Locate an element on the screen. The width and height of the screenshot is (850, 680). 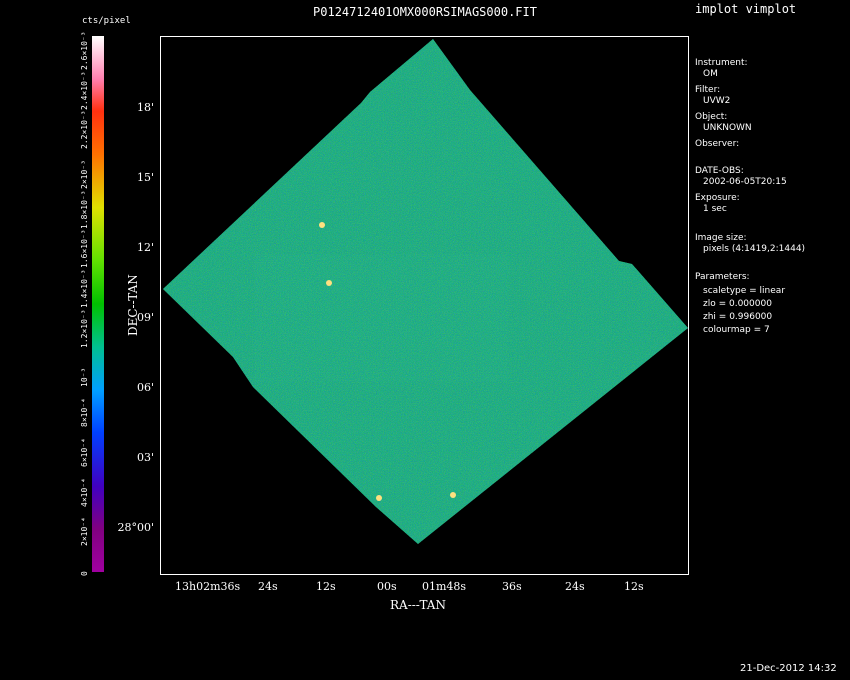
colorbar-tick-label: 4×10⁻⁴ is located at coordinates (84, 492).